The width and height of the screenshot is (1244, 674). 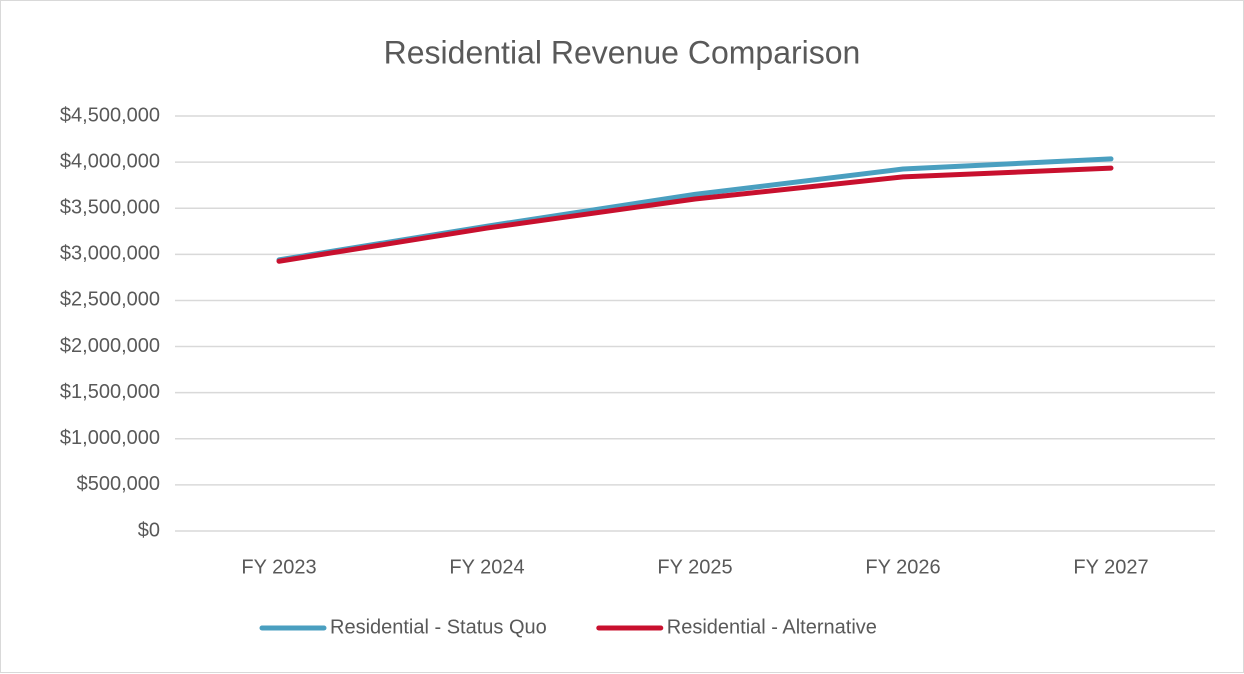 What do you see at coordinates (486, 567) in the screenshot?
I see `x-tick-label: FY 2024` at bounding box center [486, 567].